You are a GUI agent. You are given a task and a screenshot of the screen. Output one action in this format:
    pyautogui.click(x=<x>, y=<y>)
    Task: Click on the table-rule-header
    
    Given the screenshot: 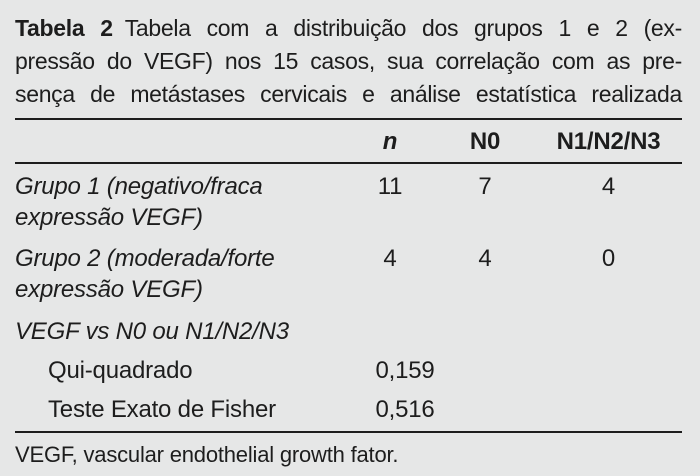 What is the action you would take?
    pyautogui.click(x=348, y=163)
    